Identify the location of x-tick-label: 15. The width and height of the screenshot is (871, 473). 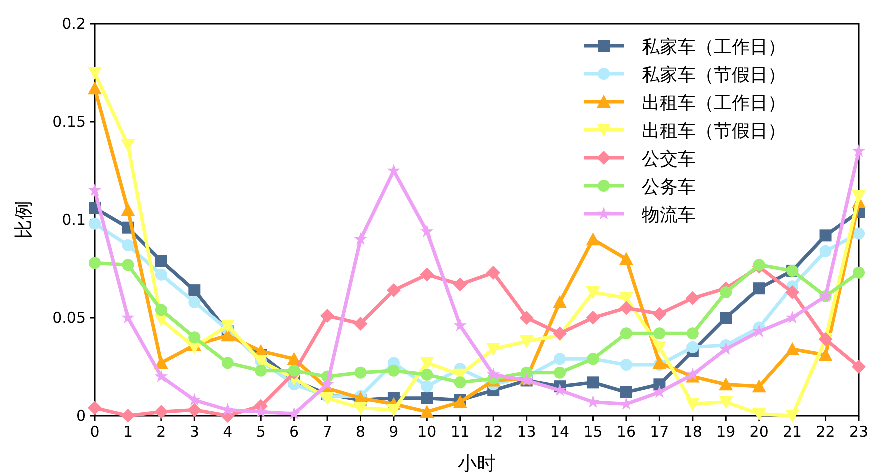
(593, 432).